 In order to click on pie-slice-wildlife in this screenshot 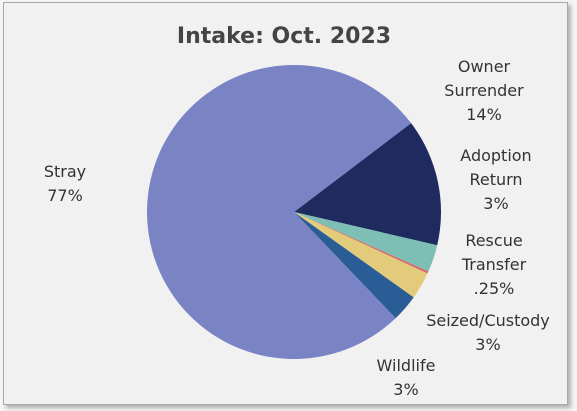, I will do `click(354, 265)`.